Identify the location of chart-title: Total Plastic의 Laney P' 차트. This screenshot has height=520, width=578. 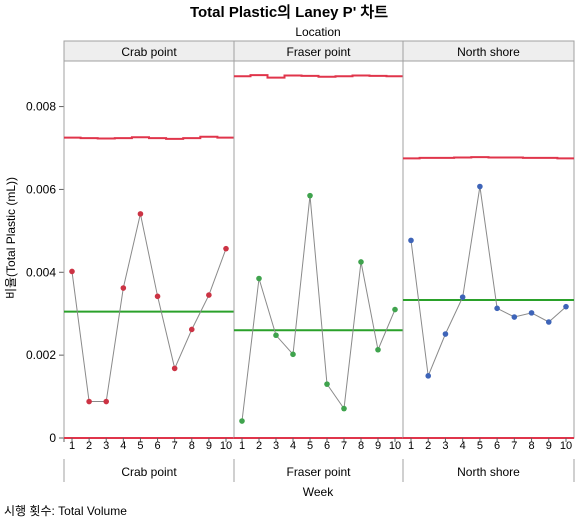
(289, 12).